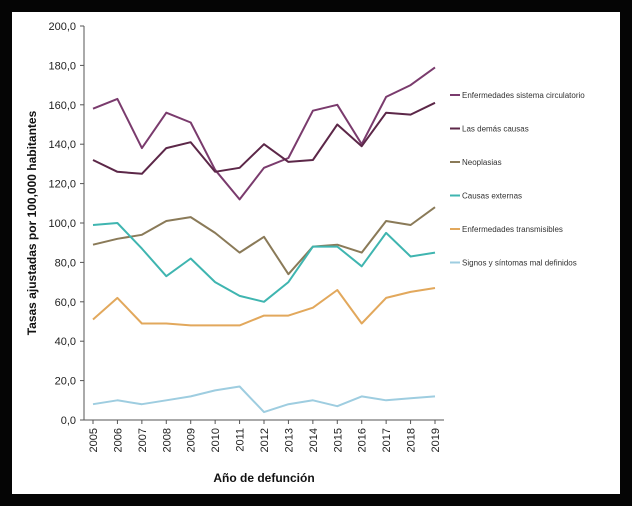  I want to click on y-tick-label: 180,0, so click(62, 66).